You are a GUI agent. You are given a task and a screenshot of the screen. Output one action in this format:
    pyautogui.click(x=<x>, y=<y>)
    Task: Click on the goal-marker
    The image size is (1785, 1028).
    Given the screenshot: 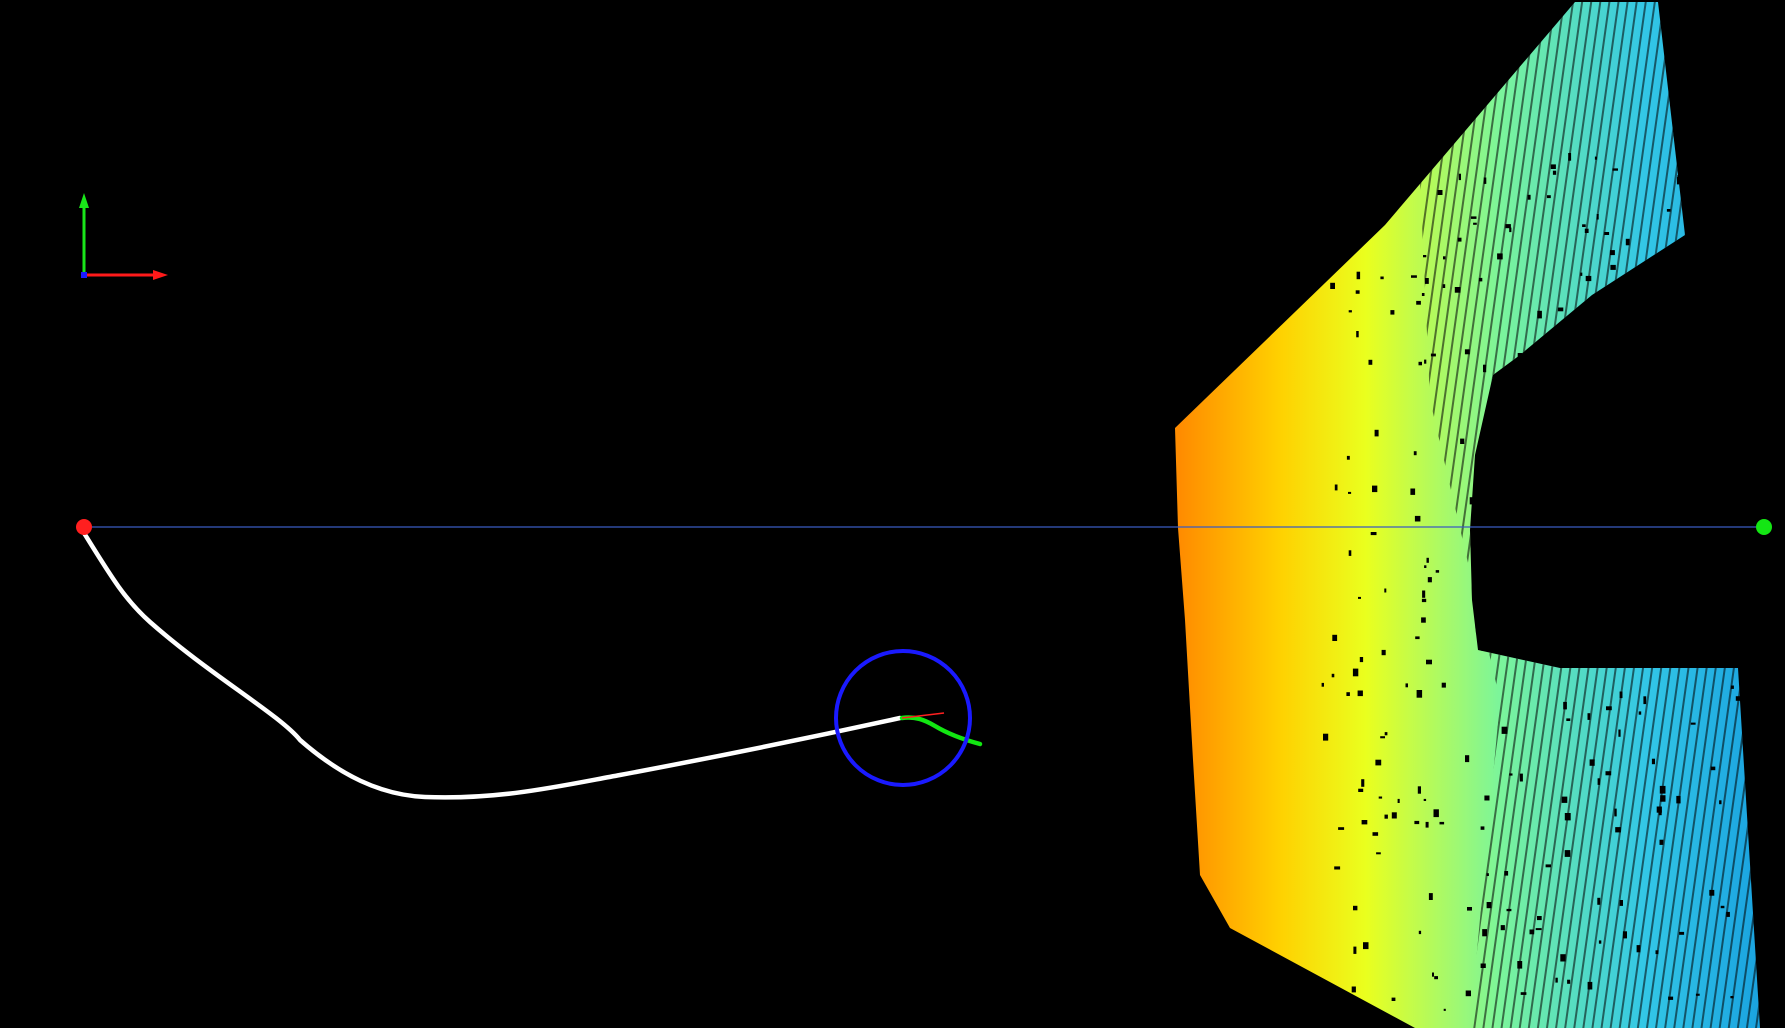 What is the action you would take?
    pyautogui.click(x=1764, y=527)
    